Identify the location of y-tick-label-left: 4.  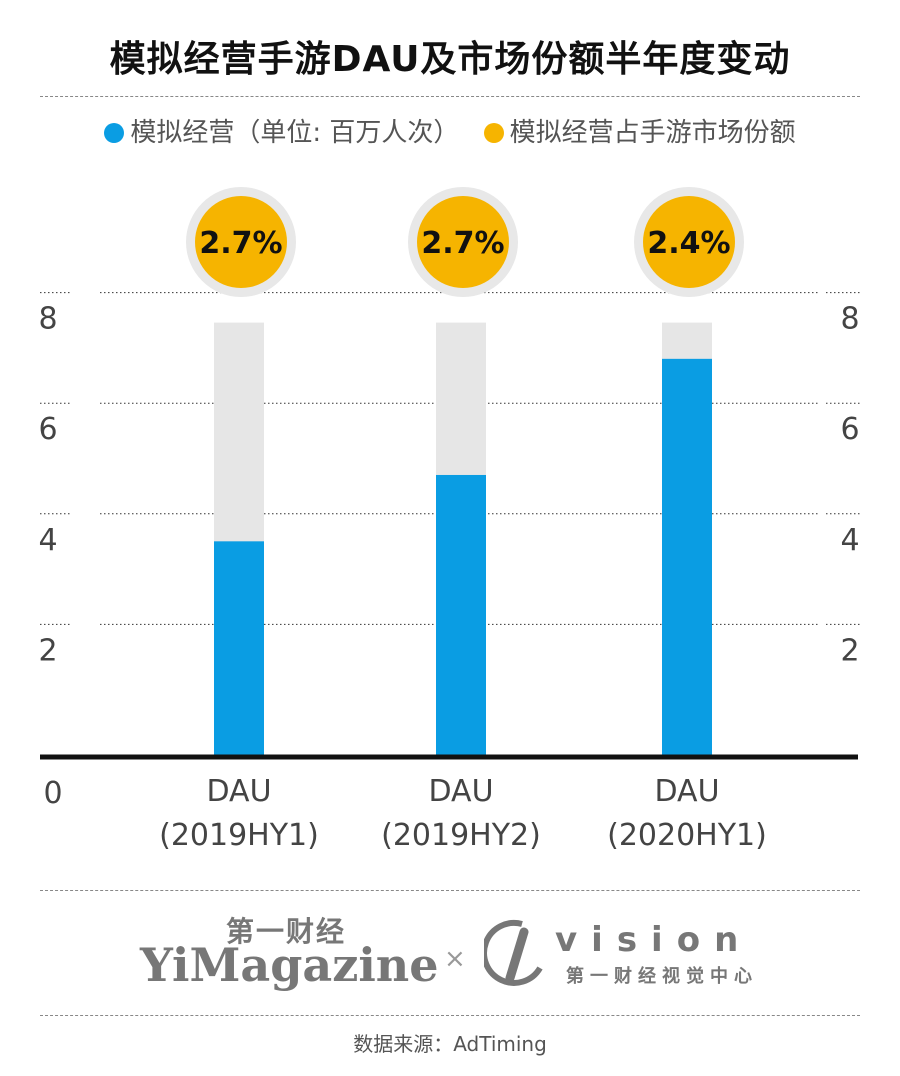
(47, 540).